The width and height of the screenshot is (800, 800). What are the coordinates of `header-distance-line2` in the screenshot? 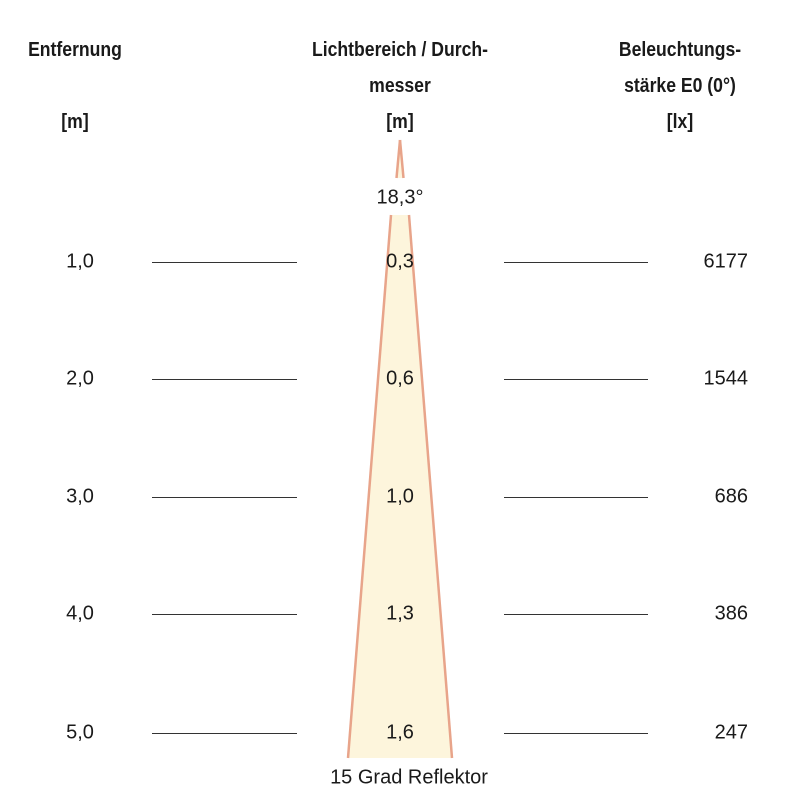 It's located at (75, 86).